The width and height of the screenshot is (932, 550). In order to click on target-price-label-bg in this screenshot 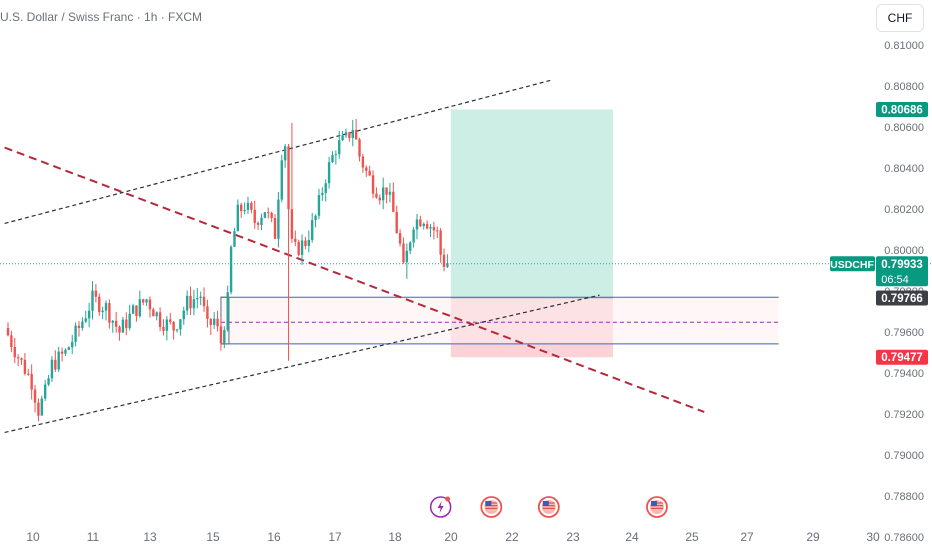, I will do `click(902, 109)`.